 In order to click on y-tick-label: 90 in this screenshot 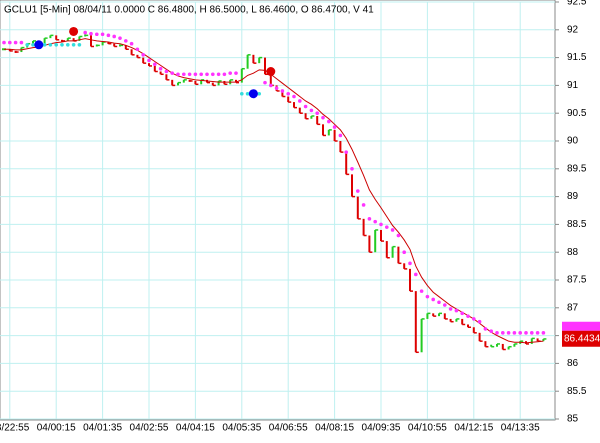, I will do `click(573, 141)`.